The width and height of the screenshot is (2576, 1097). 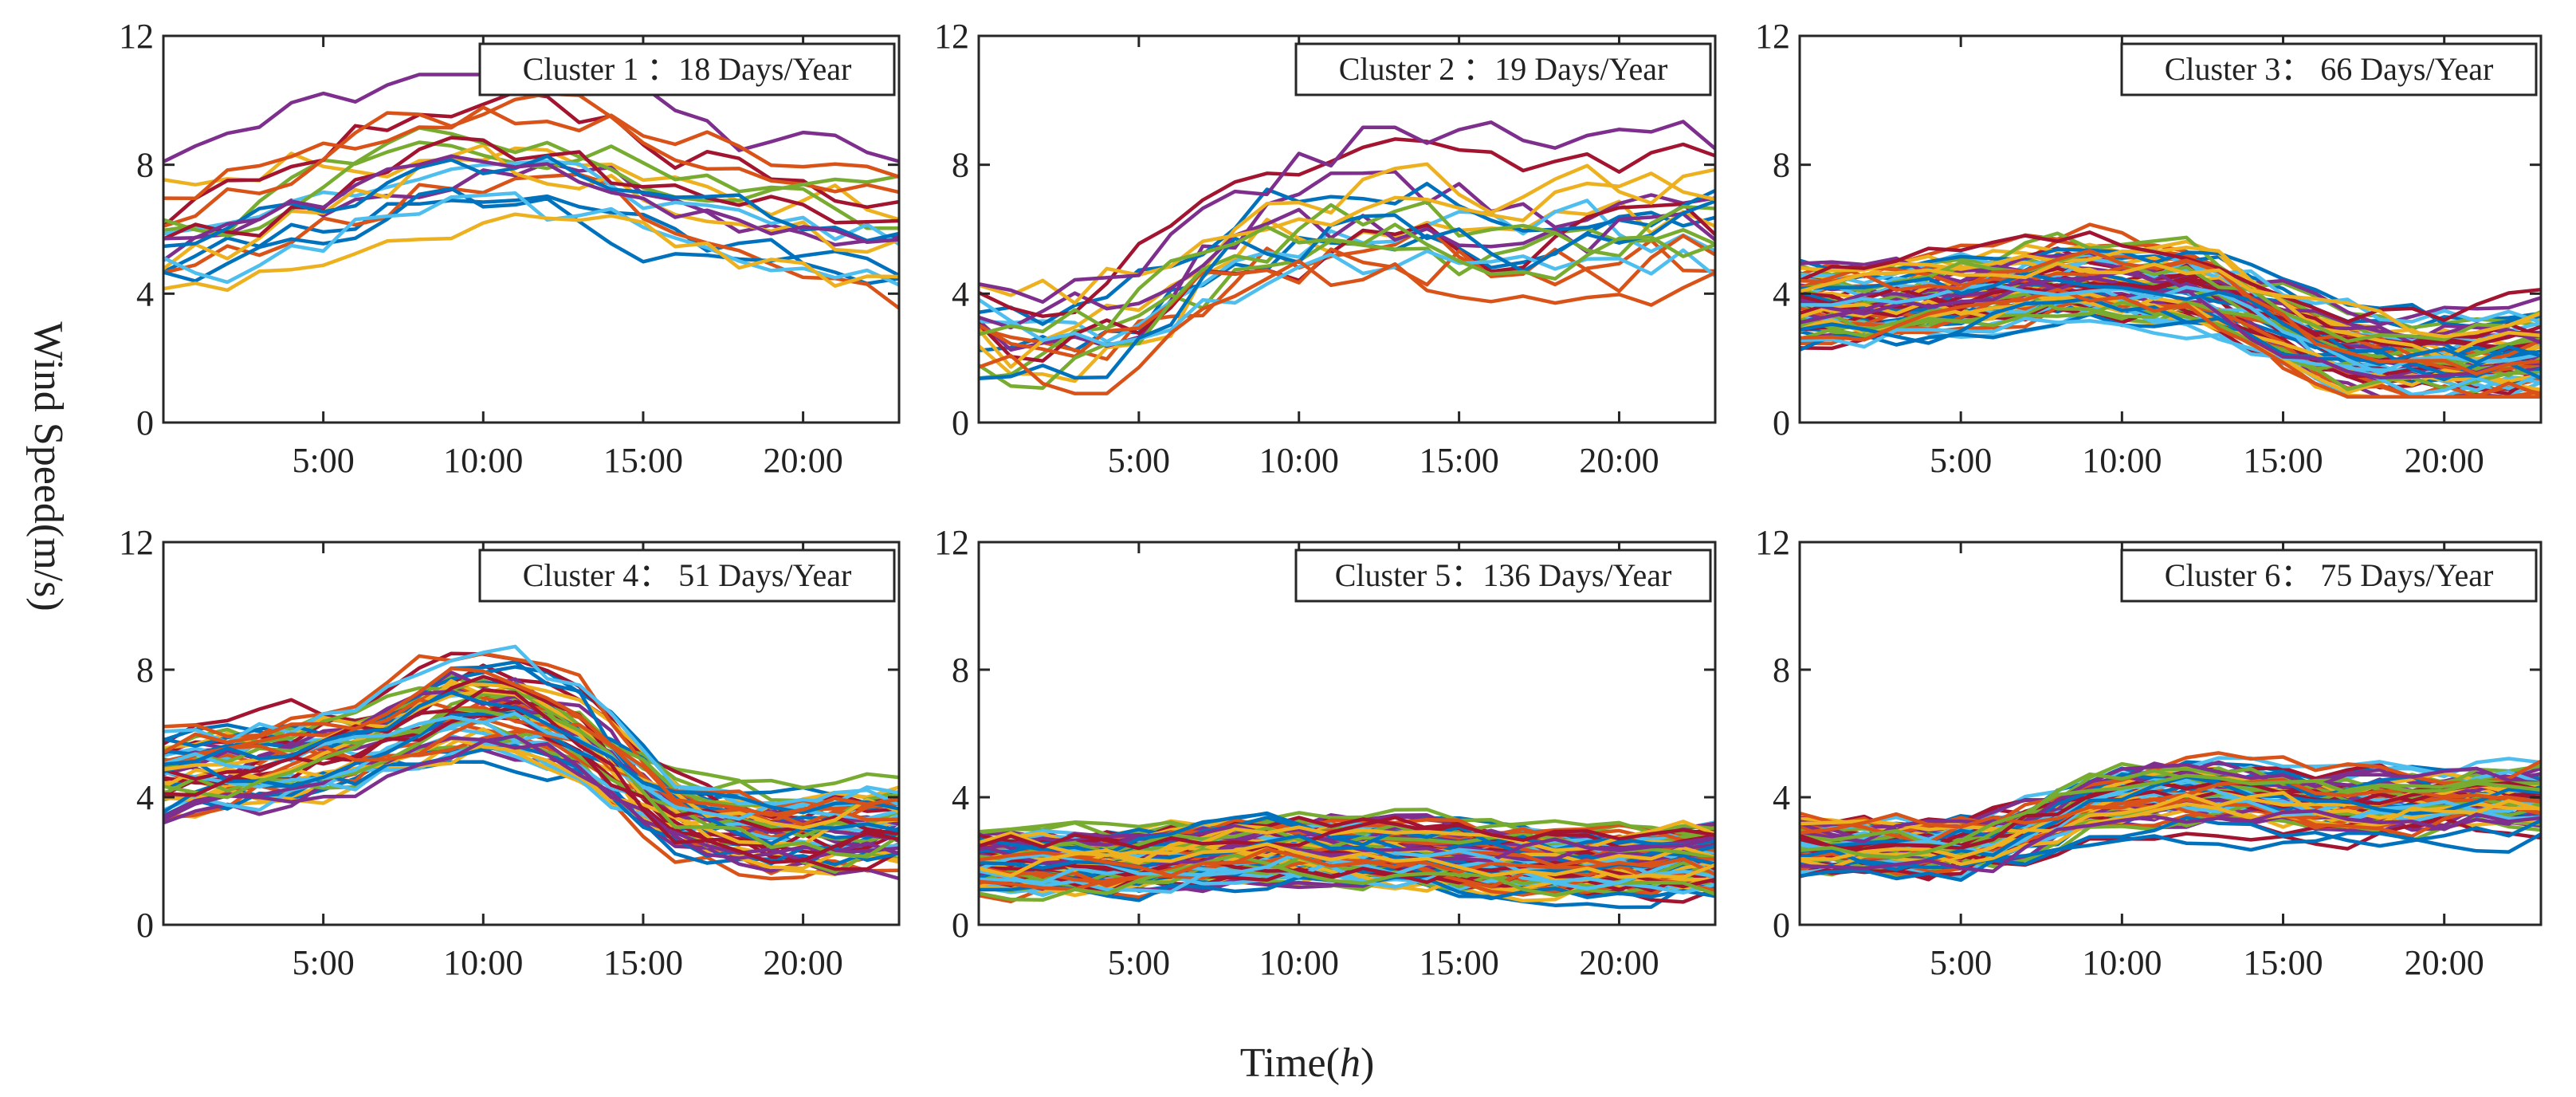 What do you see at coordinates (48, 466) in the screenshot?
I see `y-axis-title: Wind Speed(m/s)` at bounding box center [48, 466].